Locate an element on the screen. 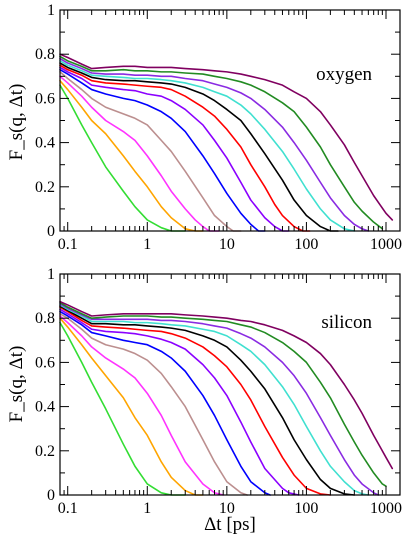  silicon-y-tick-label-2: 0.4 is located at coordinates (45, 407).